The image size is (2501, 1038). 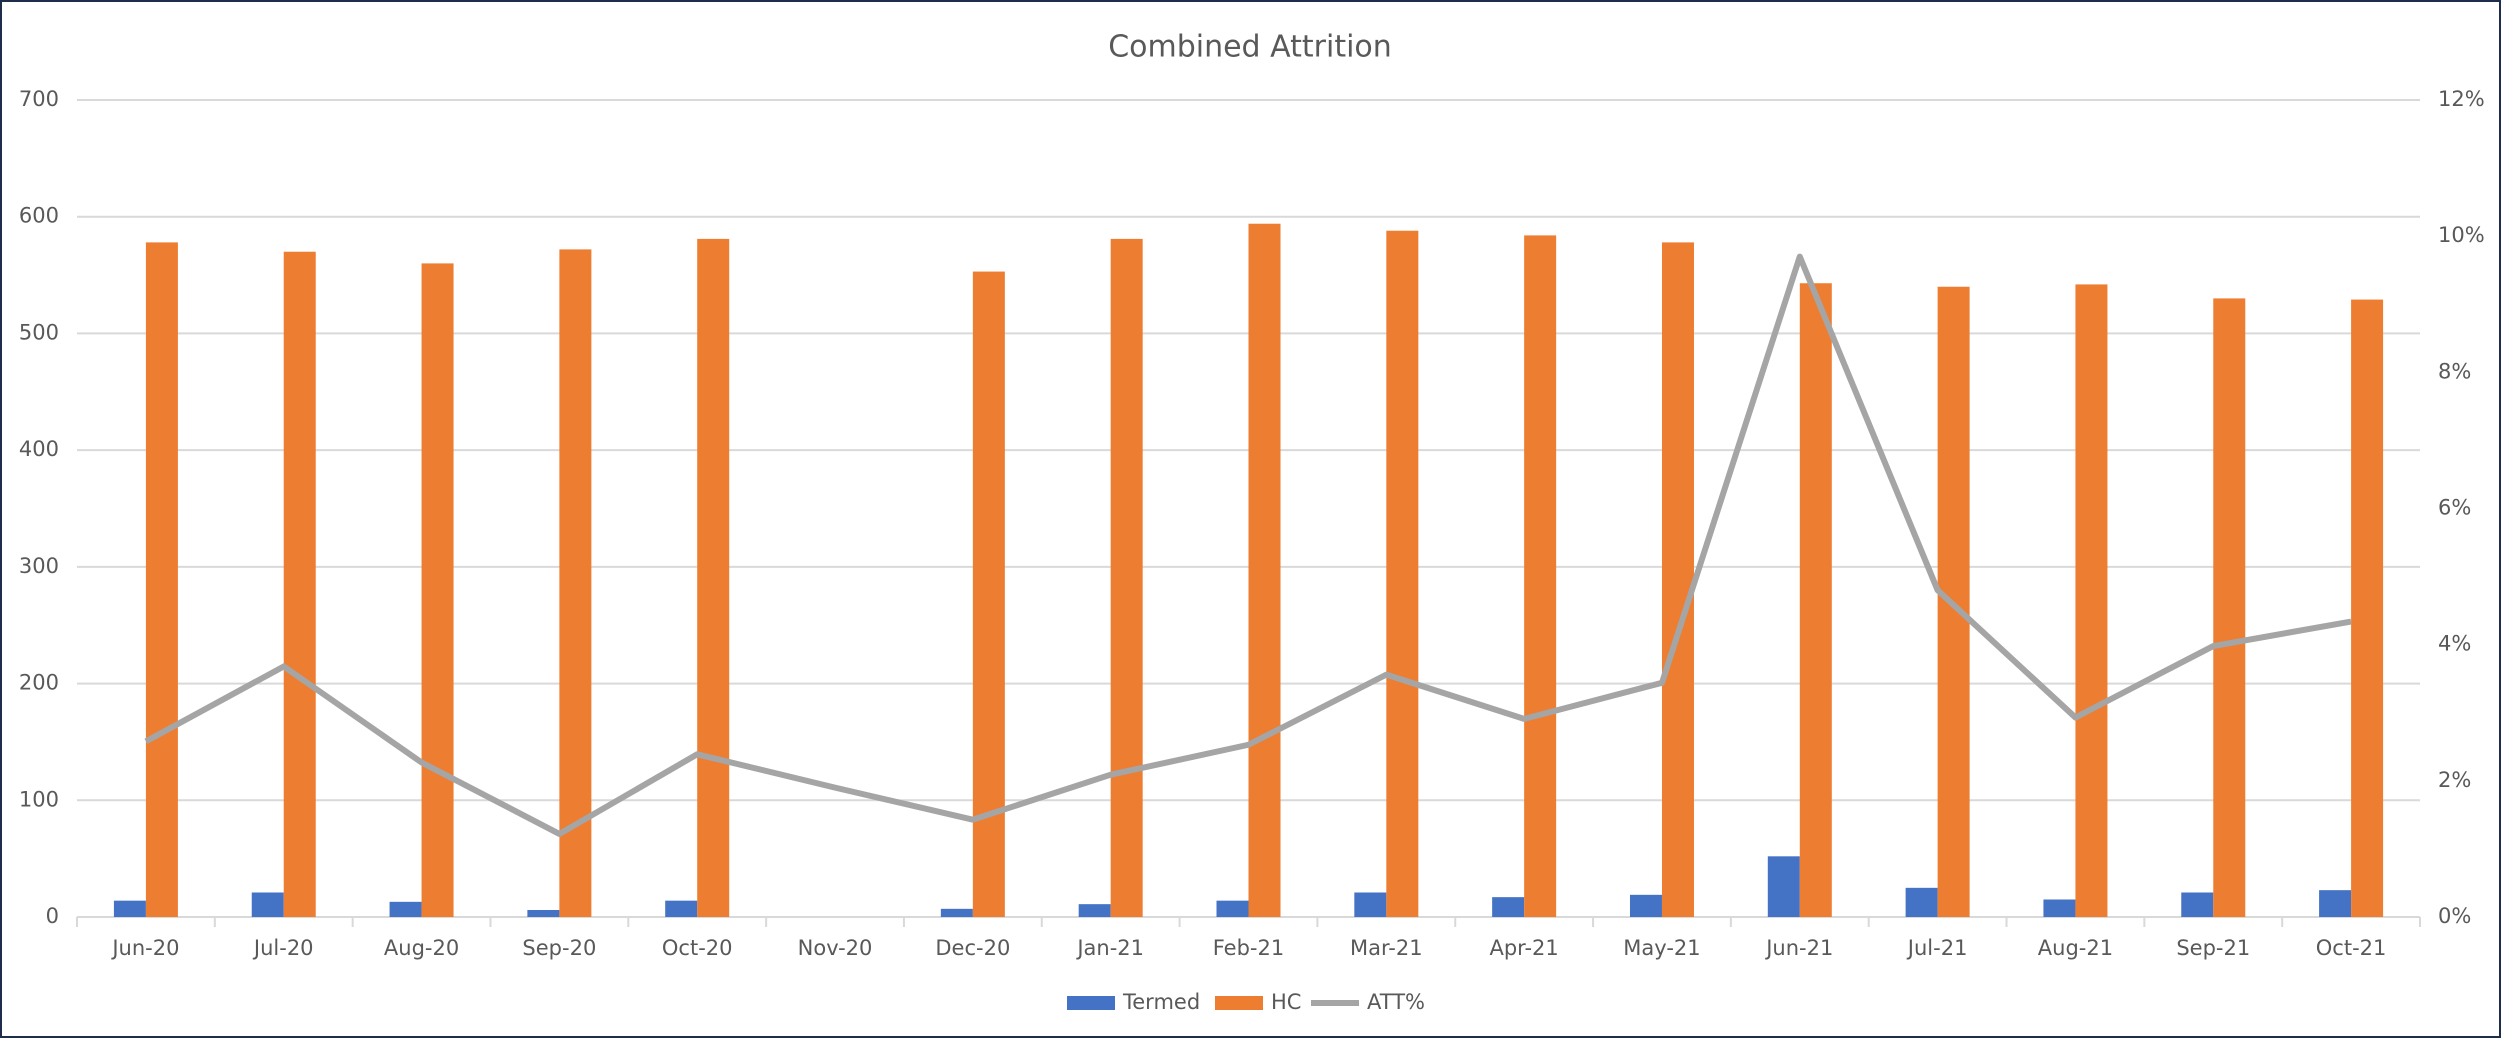 What do you see at coordinates (52, 916) in the screenshot?
I see `y-tick-label: 0` at bounding box center [52, 916].